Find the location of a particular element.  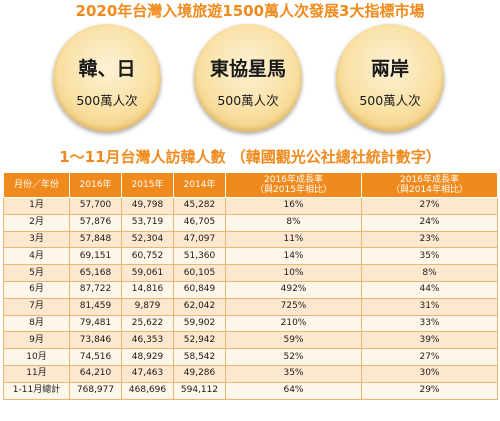

count-cell: 64,210 is located at coordinates (95, 373).